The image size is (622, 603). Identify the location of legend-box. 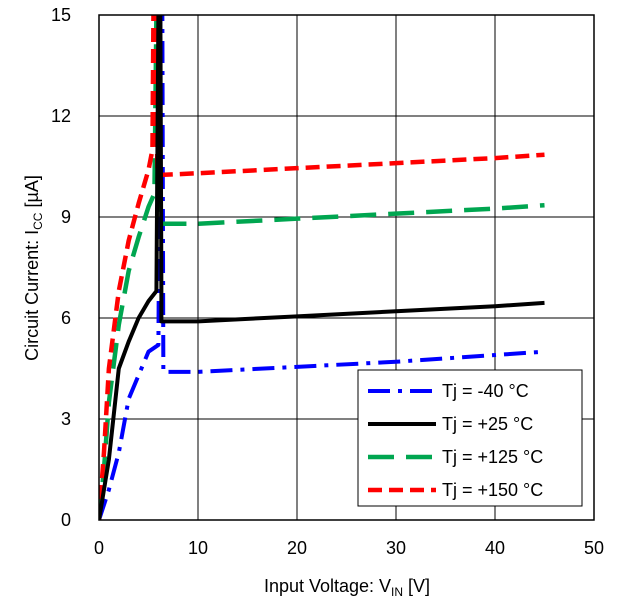
(470, 438).